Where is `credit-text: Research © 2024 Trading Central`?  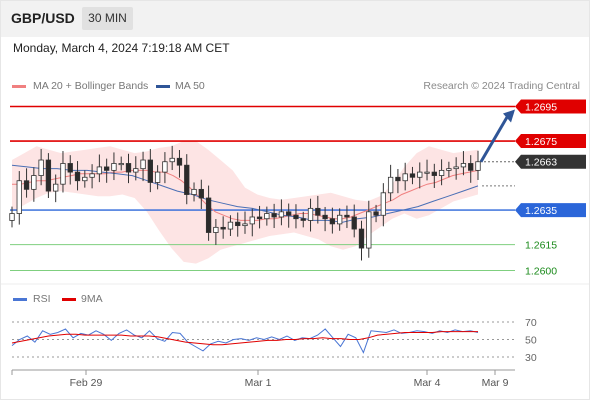
credit-text: Research © 2024 Trading Central is located at coordinates (501, 86).